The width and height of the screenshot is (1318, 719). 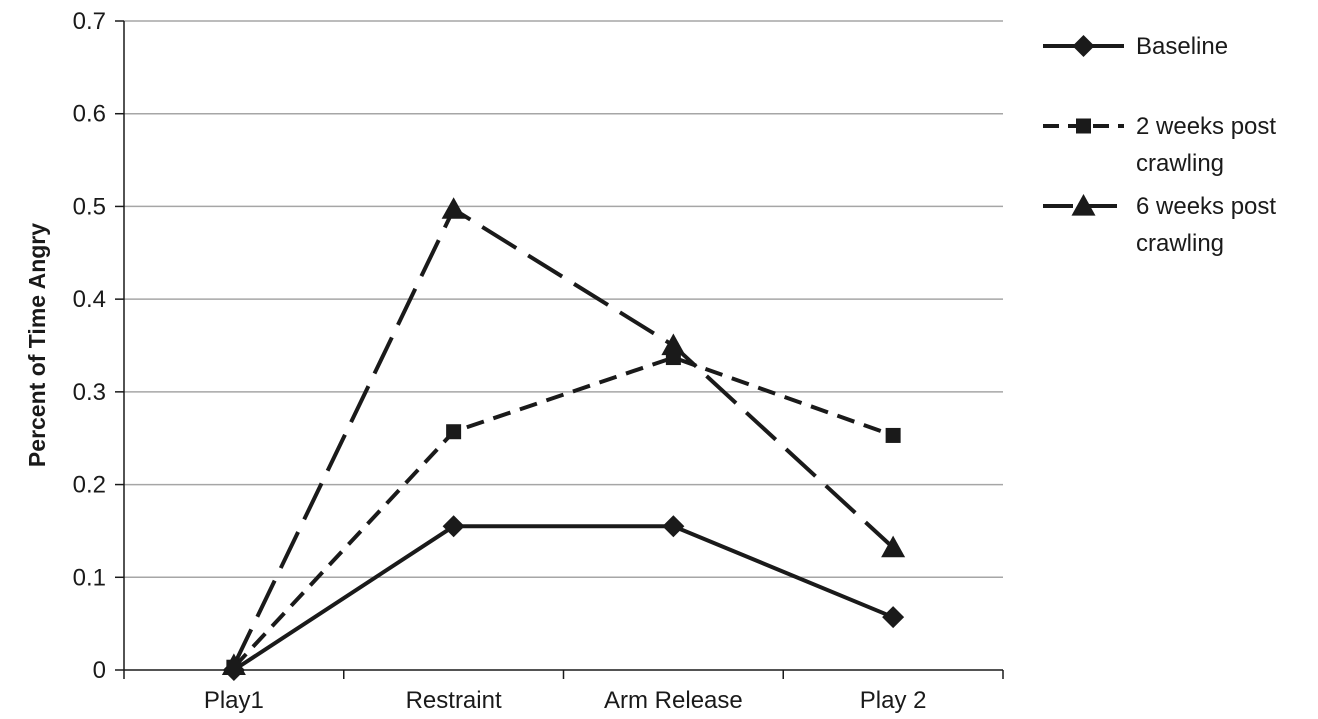 I want to click on legend-diamond-marker, so click(x=1083, y=46).